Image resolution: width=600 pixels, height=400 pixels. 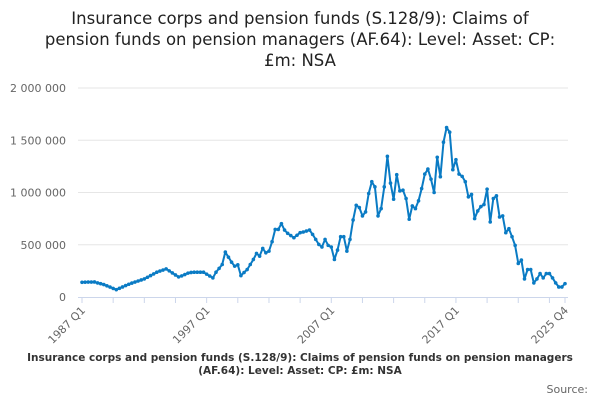 What do you see at coordinates (62, 297) in the screenshot?
I see `y-tick-label: 0` at bounding box center [62, 297].